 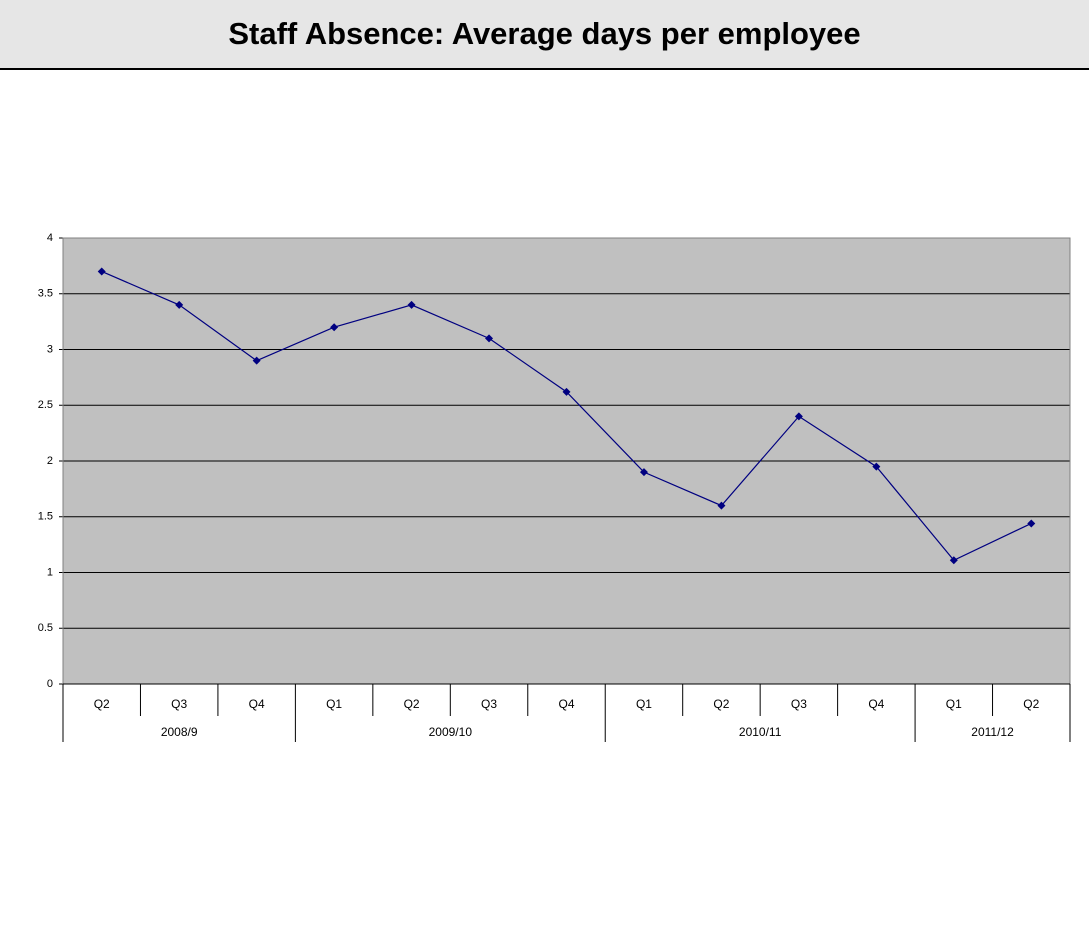 I want to click on group-label: 2008/9, so click(x=179, y=732).